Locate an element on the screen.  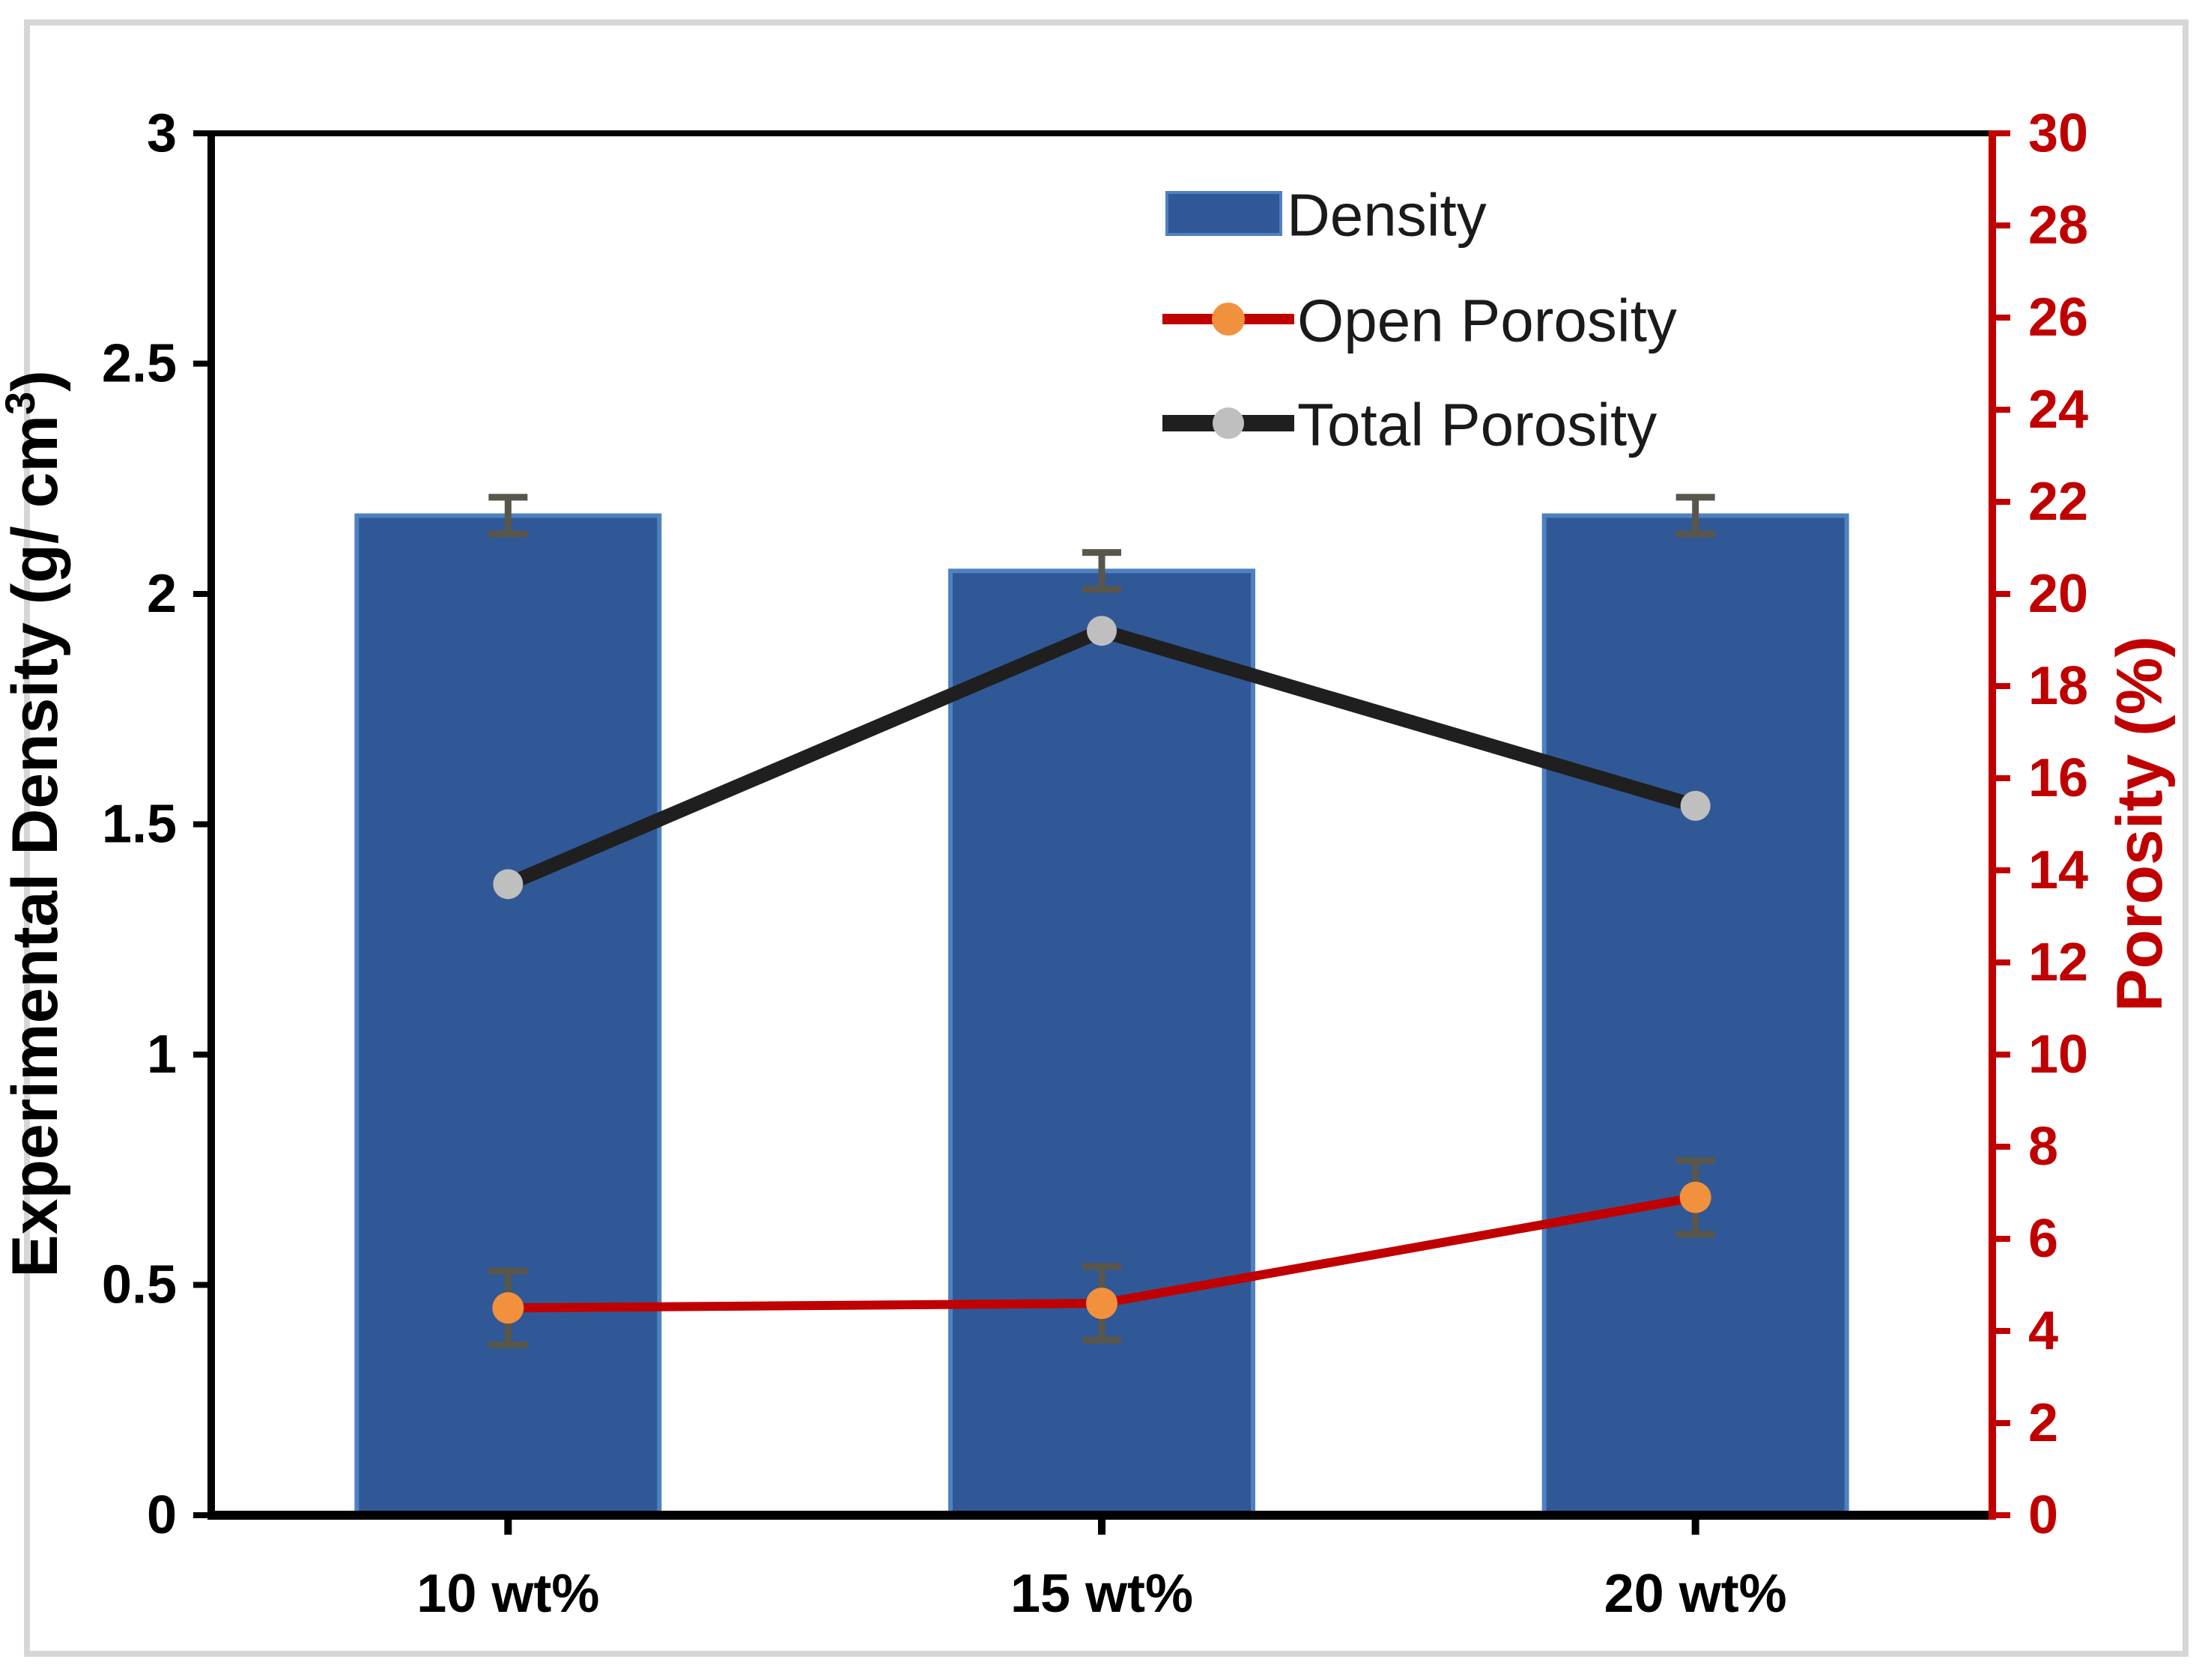
right-tick-label: 30 is located at coordinates (2058, 133).